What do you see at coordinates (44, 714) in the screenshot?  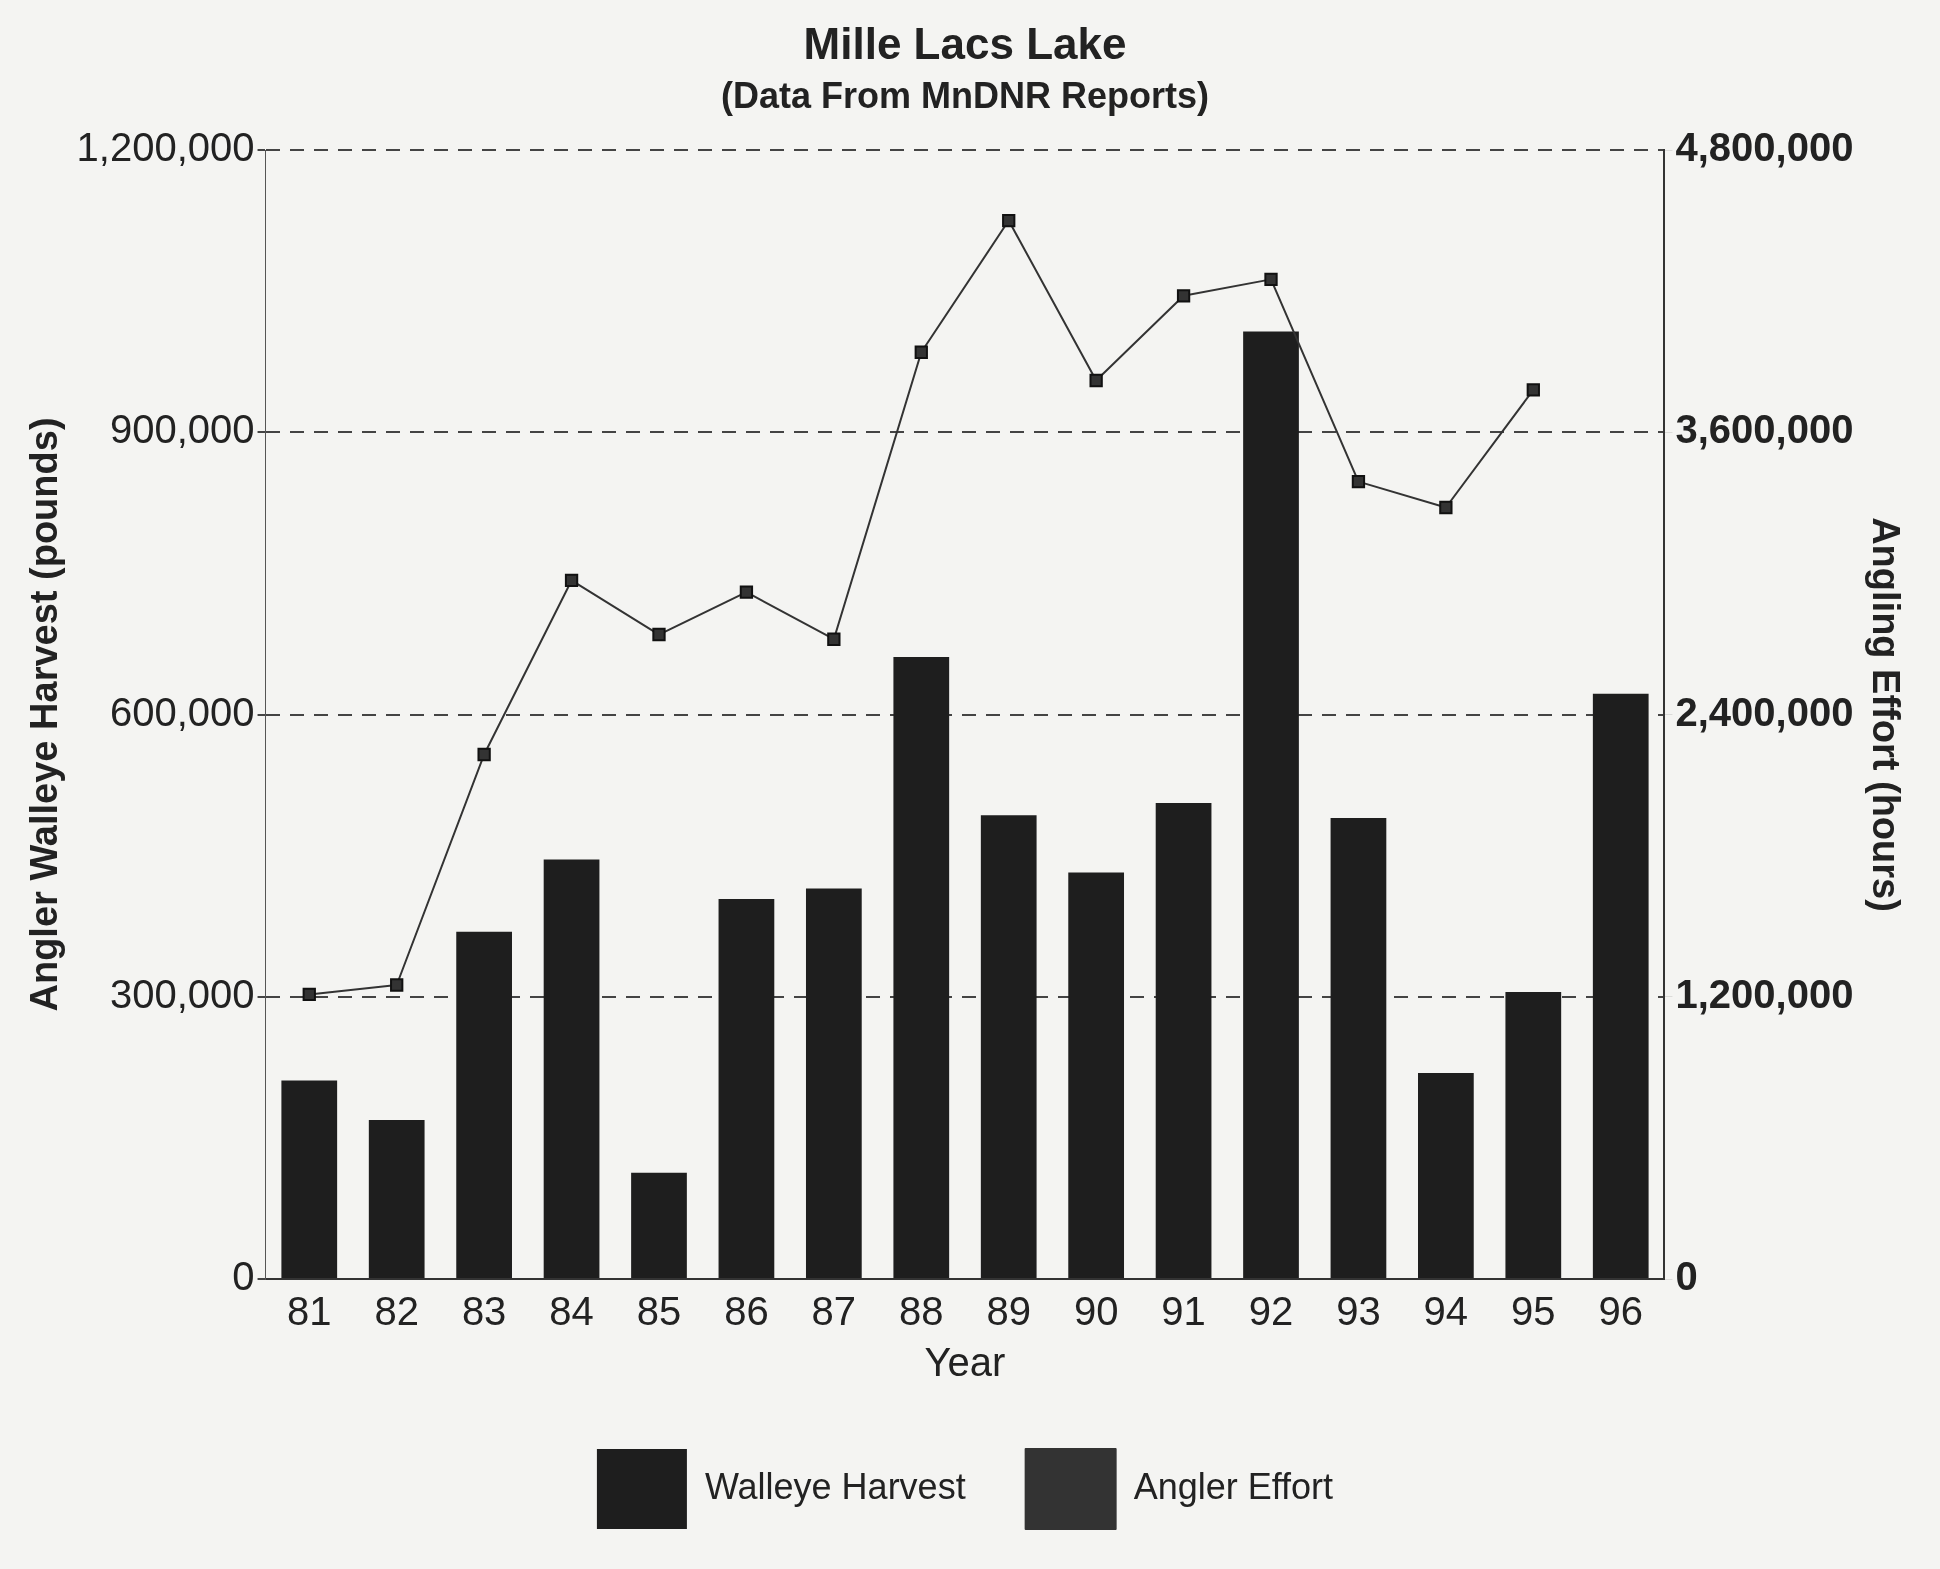 I see `y-axis-title: Angler Walleye Harvest (pounds)` at bounding box center [44, 714].